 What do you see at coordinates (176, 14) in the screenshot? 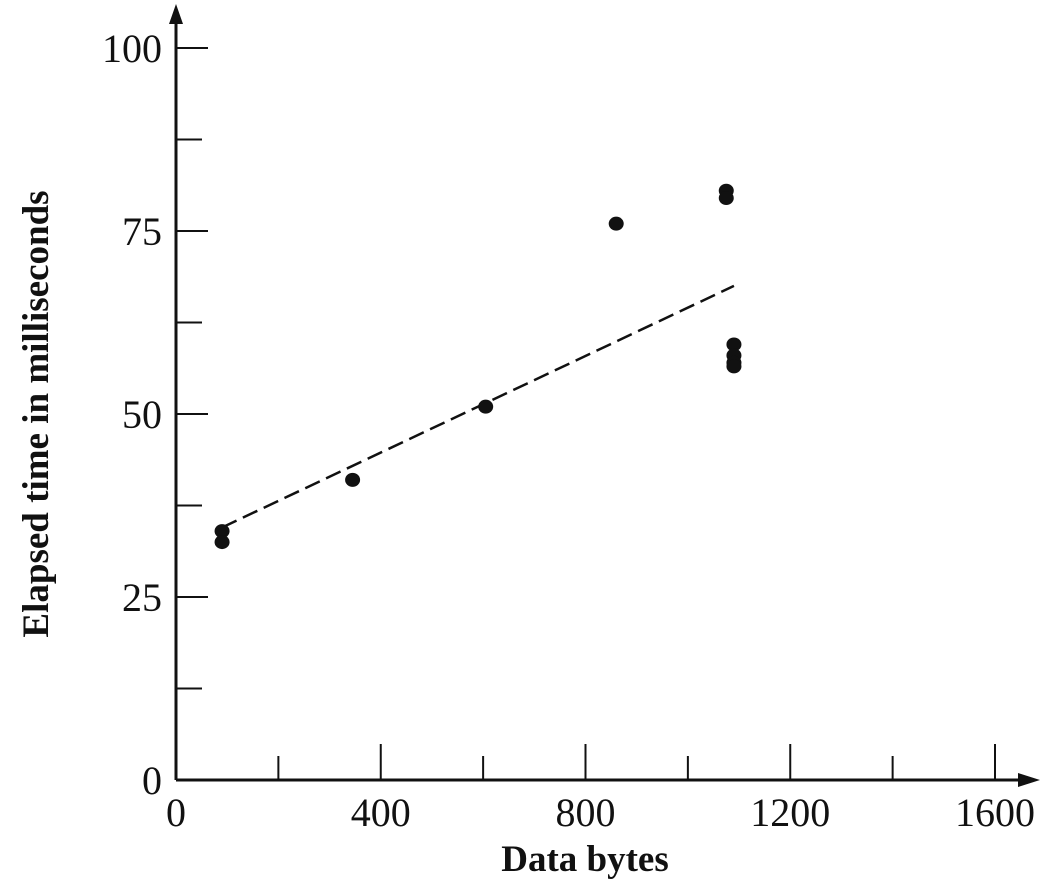
I see `y-axis-arrowhead` at bounding box center [176, 14].